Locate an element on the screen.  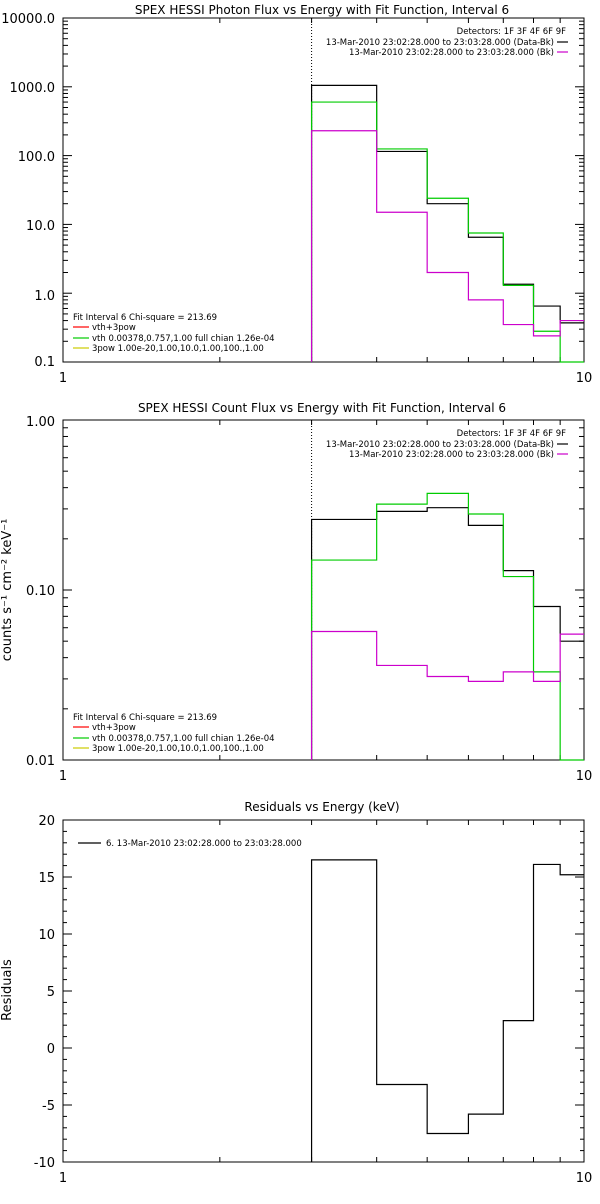
y-axis-label: Residuals is located at coordinates (7, 990).